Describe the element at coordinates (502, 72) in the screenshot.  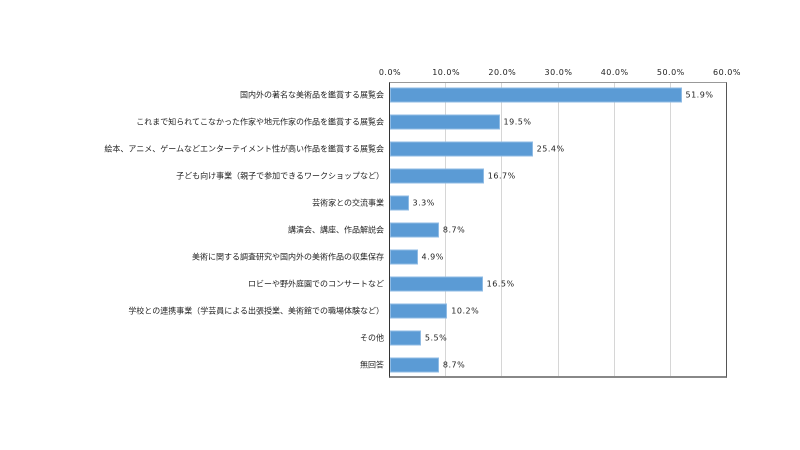
I see `x-tick-label: 20.0%` at that location.